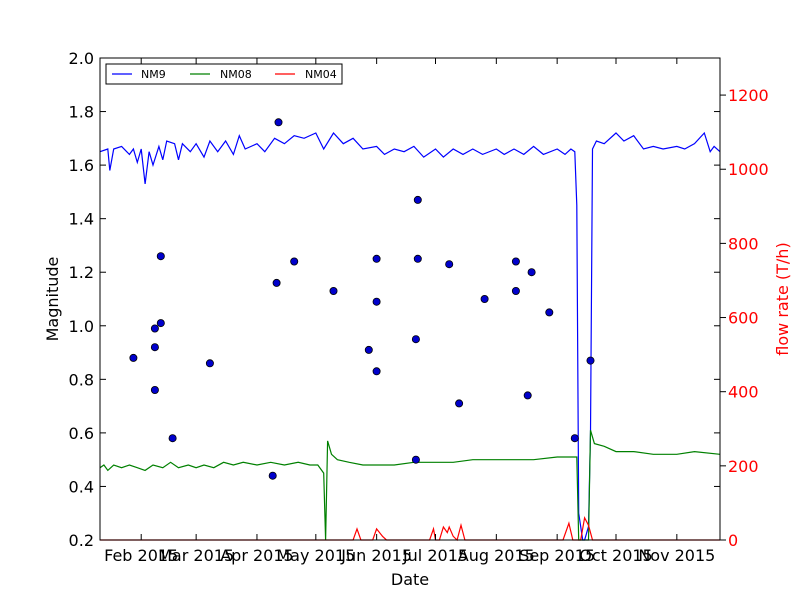 The width and height of the screenshot is (800, 600). Describe the element at coordinates (733, 540) in the screenshot. I see `y-right-tick-label: 0` at that location.